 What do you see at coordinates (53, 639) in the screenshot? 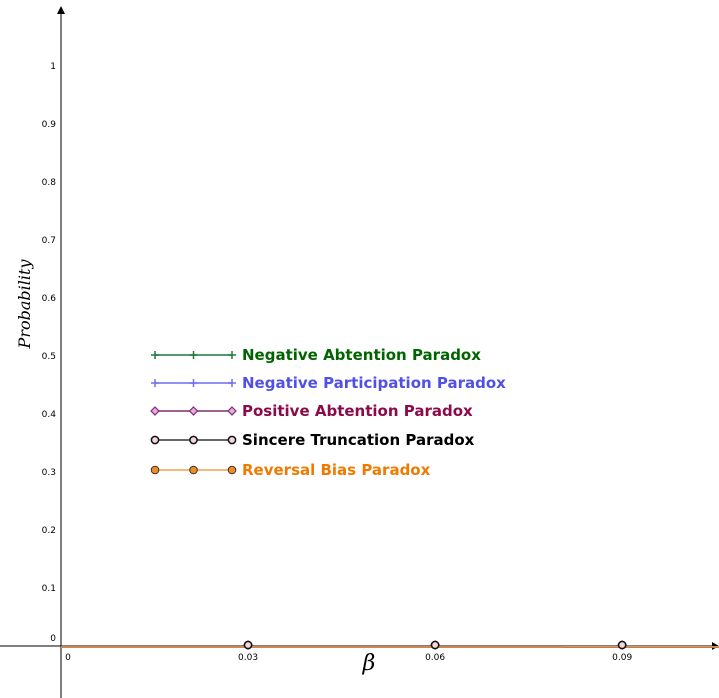
I see `y-tick-label: 0` at bounding box center [53, 639].